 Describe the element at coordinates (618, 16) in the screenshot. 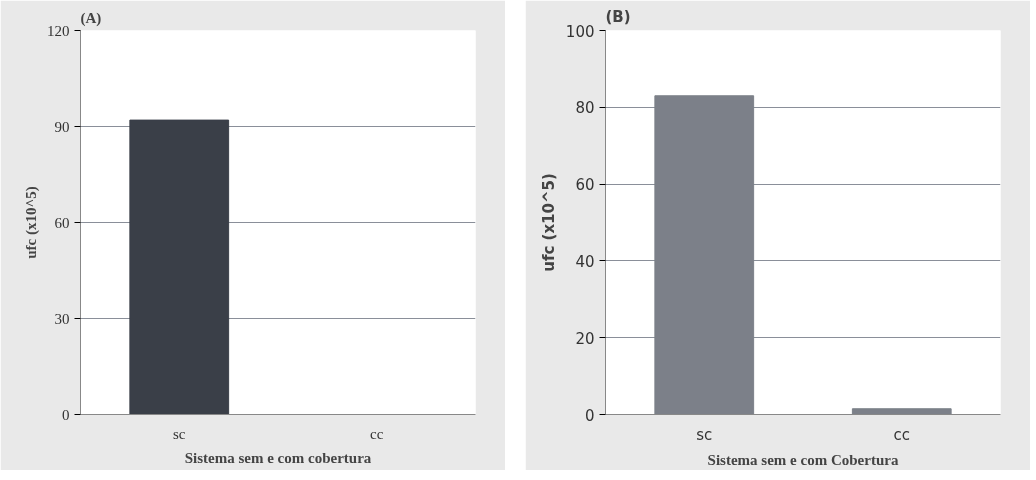

I see `chart-title: (B)` at that location.